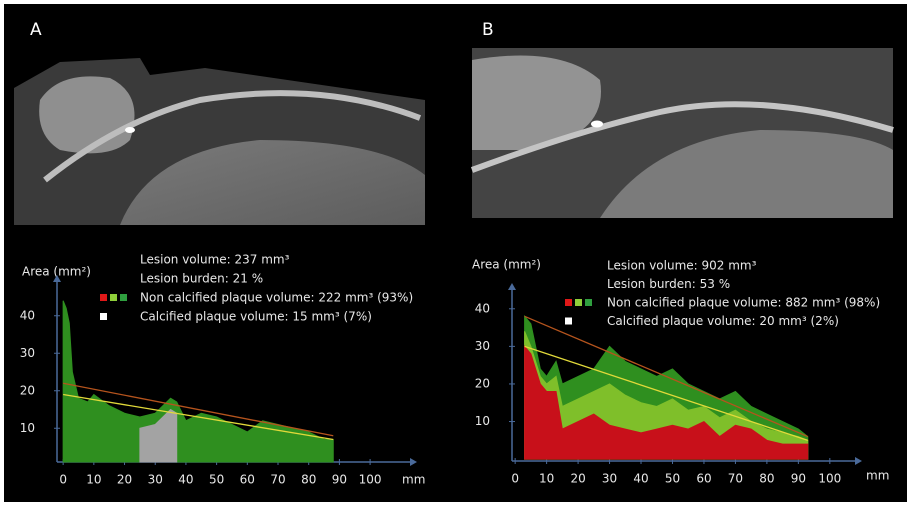 The image size is (912, 507). I want to click on annotation: Lesion burden: 21 %, so click(201, 279).